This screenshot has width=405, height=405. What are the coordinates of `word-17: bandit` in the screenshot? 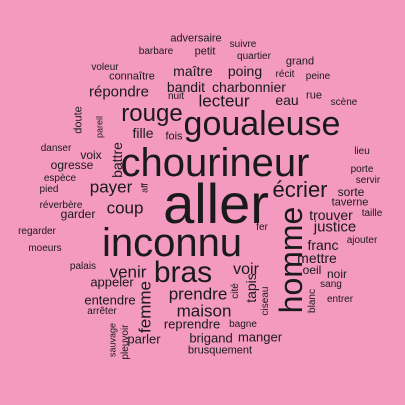 It's located at (186, 87).